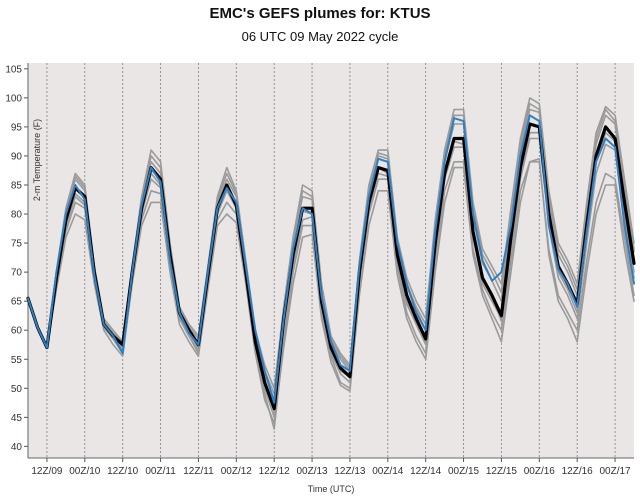 The height and width of the screenshot is (498, 640). What do you see at coordinates (123, 471) in the screenshot?
I see `x-tick-label: 12Z/10` at bounding box center [123, 471].